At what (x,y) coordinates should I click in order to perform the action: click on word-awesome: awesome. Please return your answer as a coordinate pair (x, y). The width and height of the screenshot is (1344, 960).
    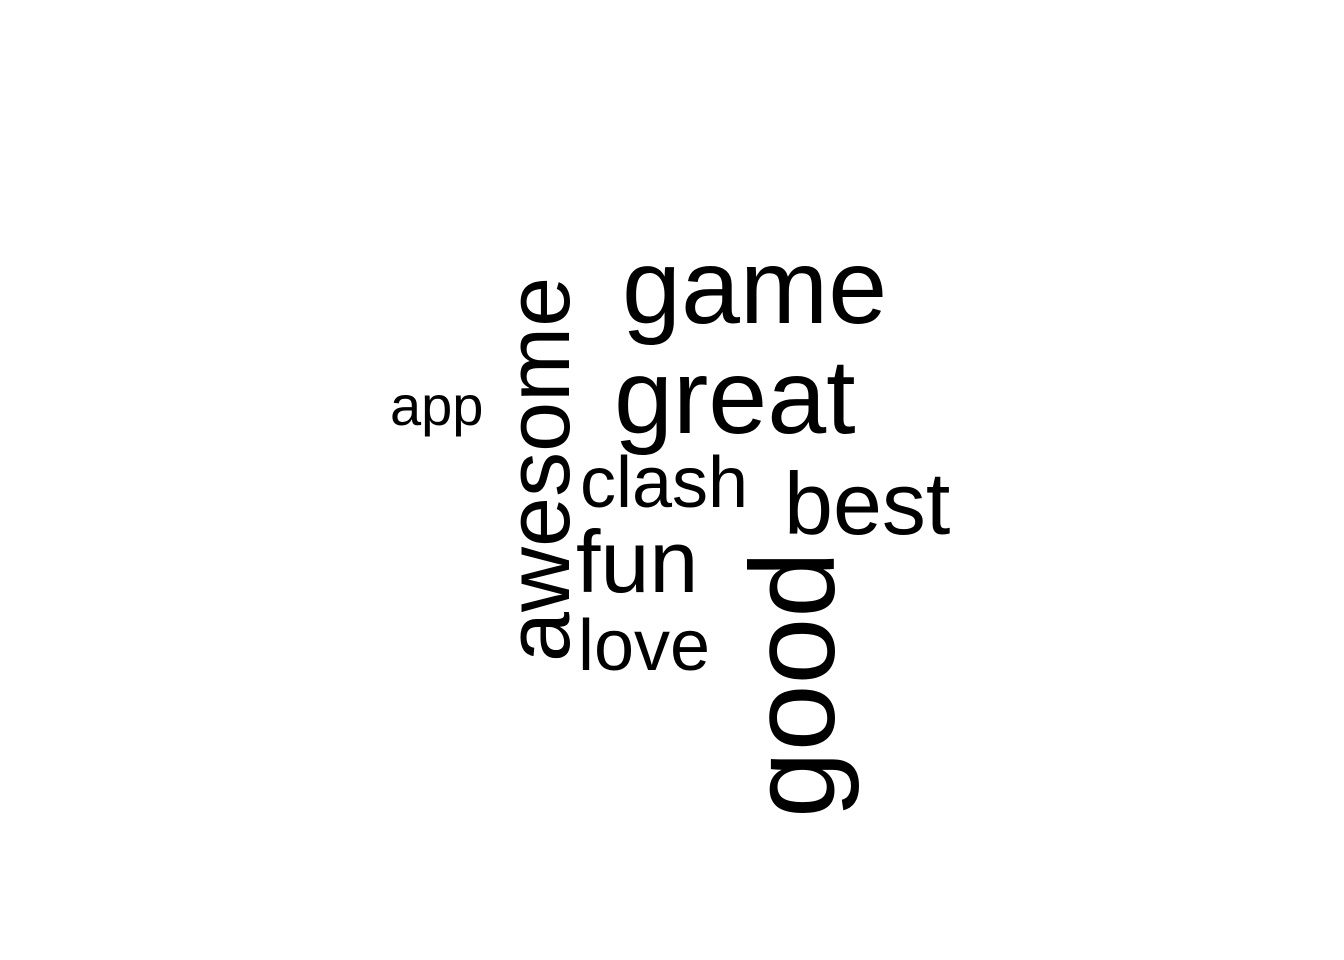
    Looking at the image, I should click on (539, 469).